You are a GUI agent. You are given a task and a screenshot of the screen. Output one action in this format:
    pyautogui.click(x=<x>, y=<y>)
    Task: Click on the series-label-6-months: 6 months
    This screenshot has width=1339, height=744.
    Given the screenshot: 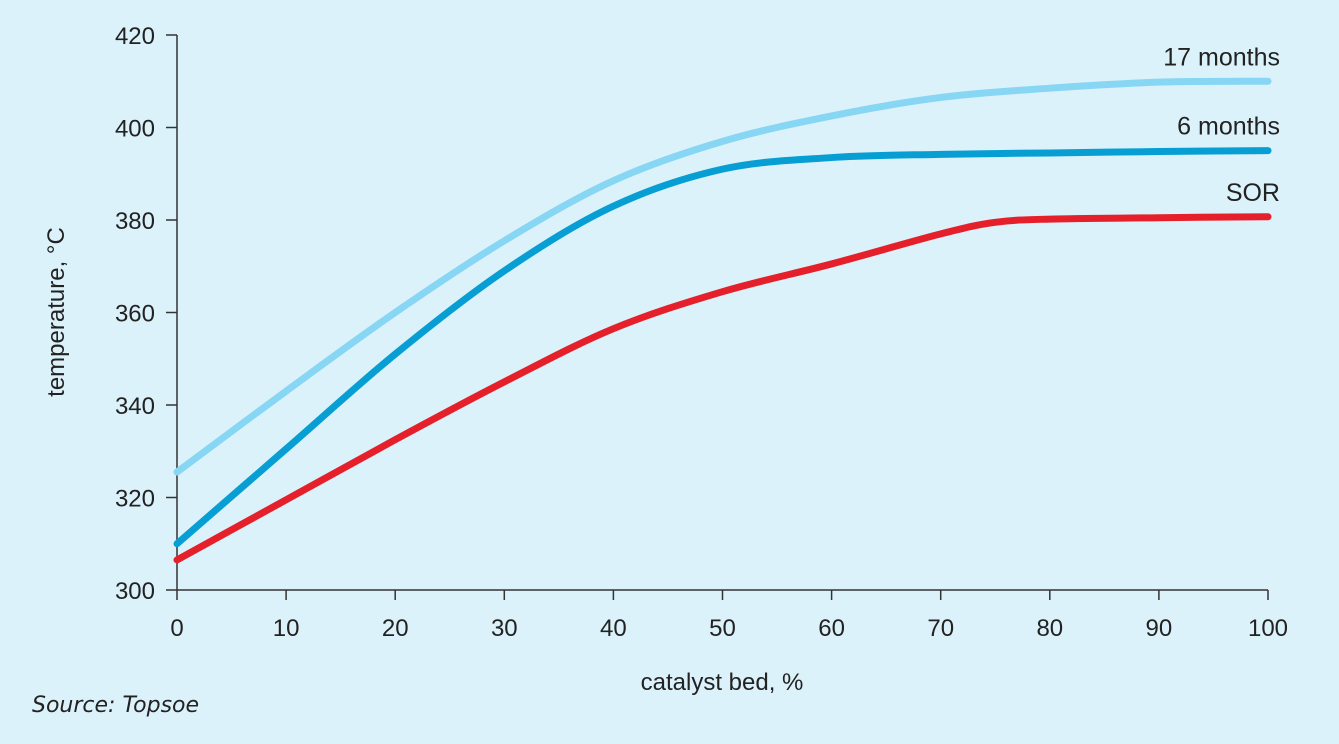 What is the action you would take?
    pyautogui.click(x=1228, y=127)
    